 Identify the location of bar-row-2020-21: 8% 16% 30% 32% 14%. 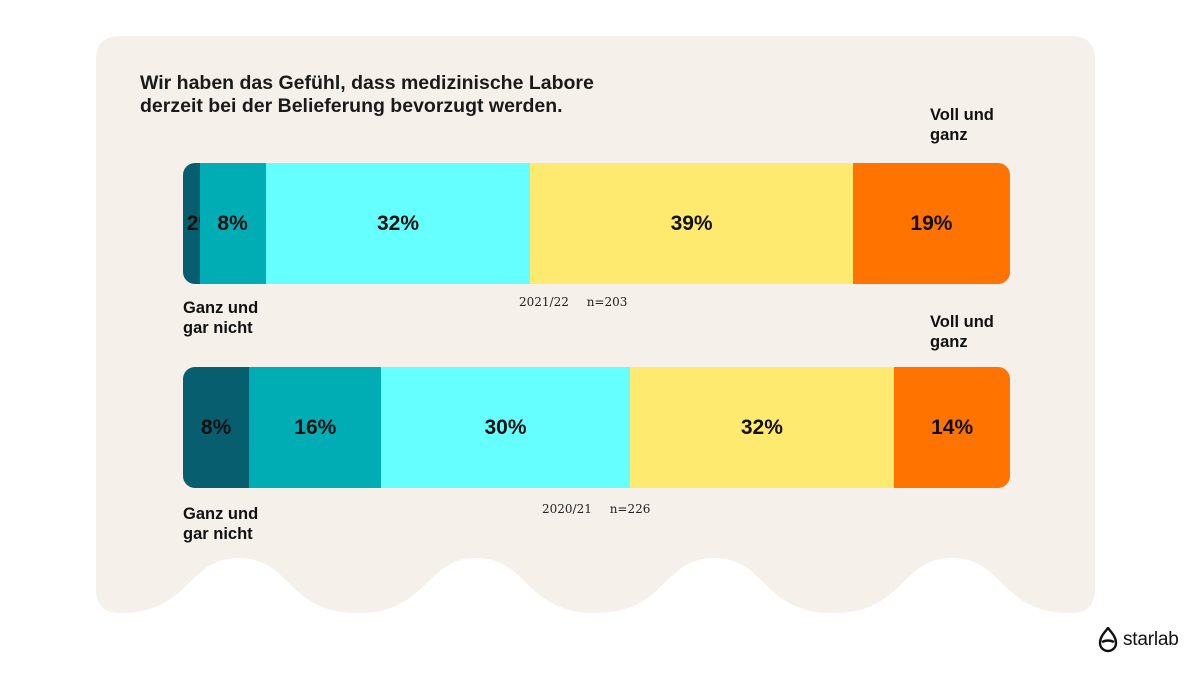
(596, 427).